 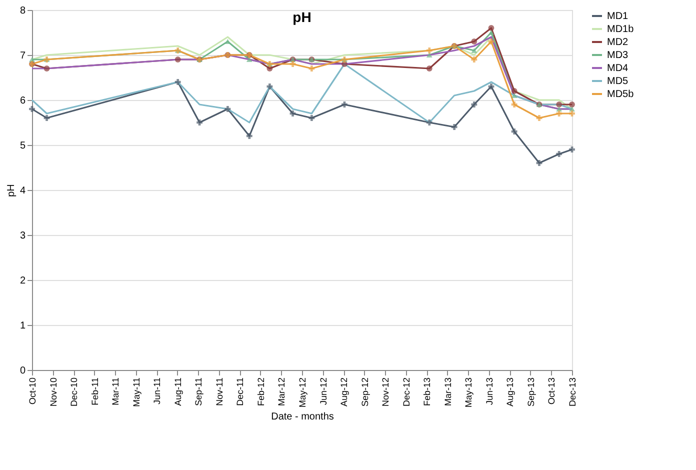 I want to click on x-tick-label: Feb-12, so click(x=261, y=392).